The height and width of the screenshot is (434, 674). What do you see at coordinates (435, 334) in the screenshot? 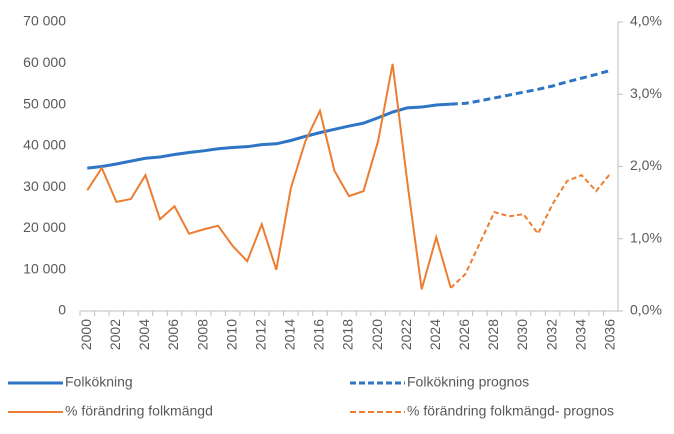
I see `x-tick-label: 2024` at bounding box center [435, 334].